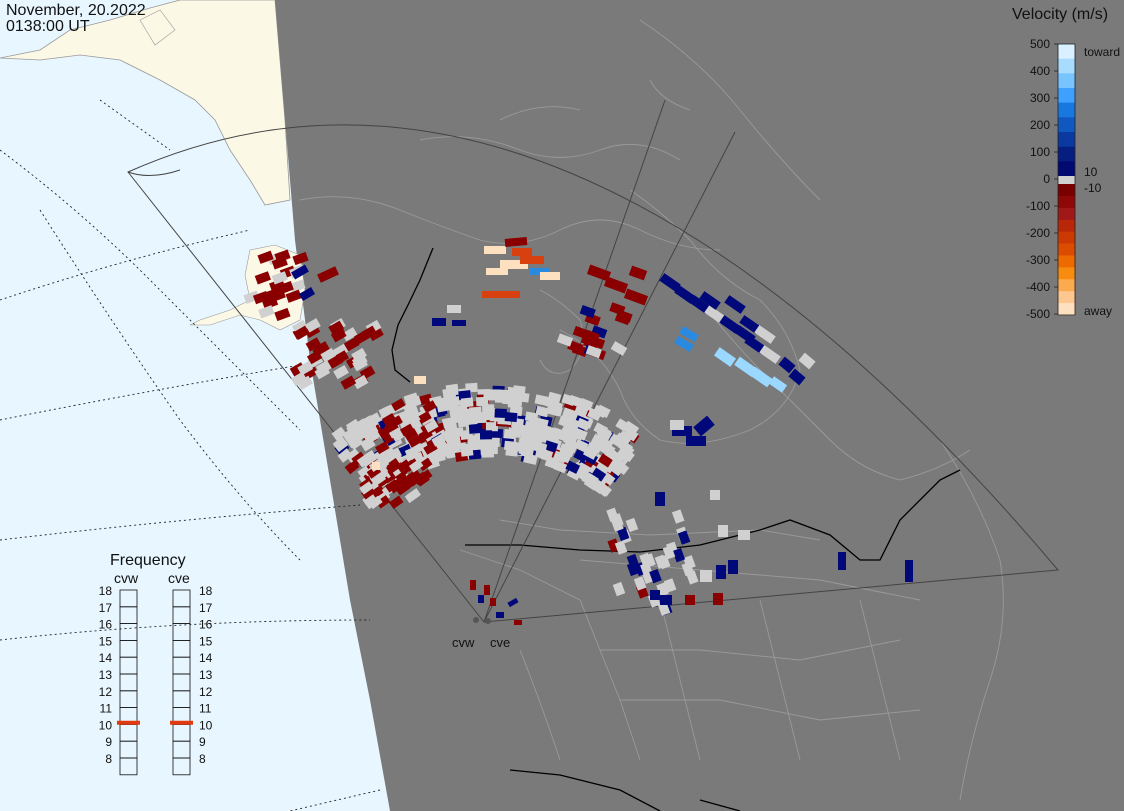  I want to click on colorbar-inner-label-negative: -10, so click(1093, 188).